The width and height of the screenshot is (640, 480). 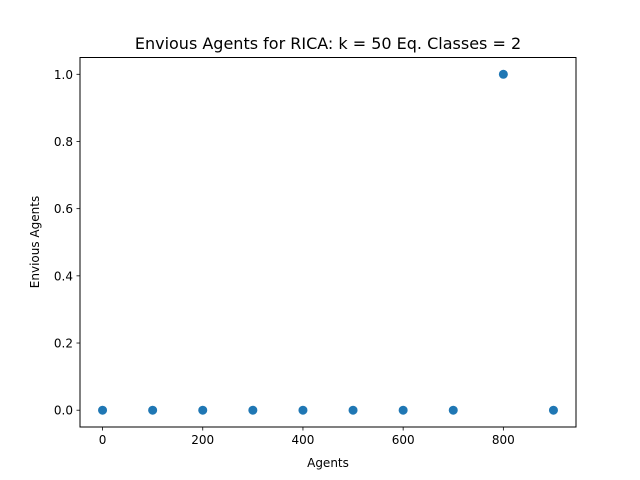 What do you see at coordinates (63, 276) in the screenshot?
I see `y-tick-label: 0.4` at bounding box center [63, 276].